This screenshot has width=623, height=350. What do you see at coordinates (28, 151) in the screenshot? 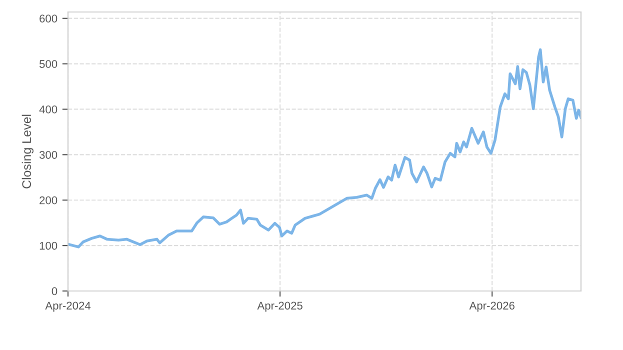
I see `y-axis-title: Closing Level` at bounding box center [28, 151].